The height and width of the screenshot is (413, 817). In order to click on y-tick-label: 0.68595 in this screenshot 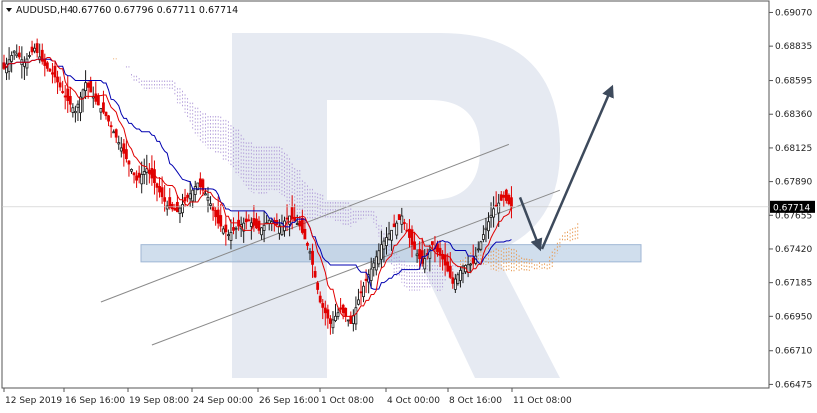, I will do `click(793, 82)`.